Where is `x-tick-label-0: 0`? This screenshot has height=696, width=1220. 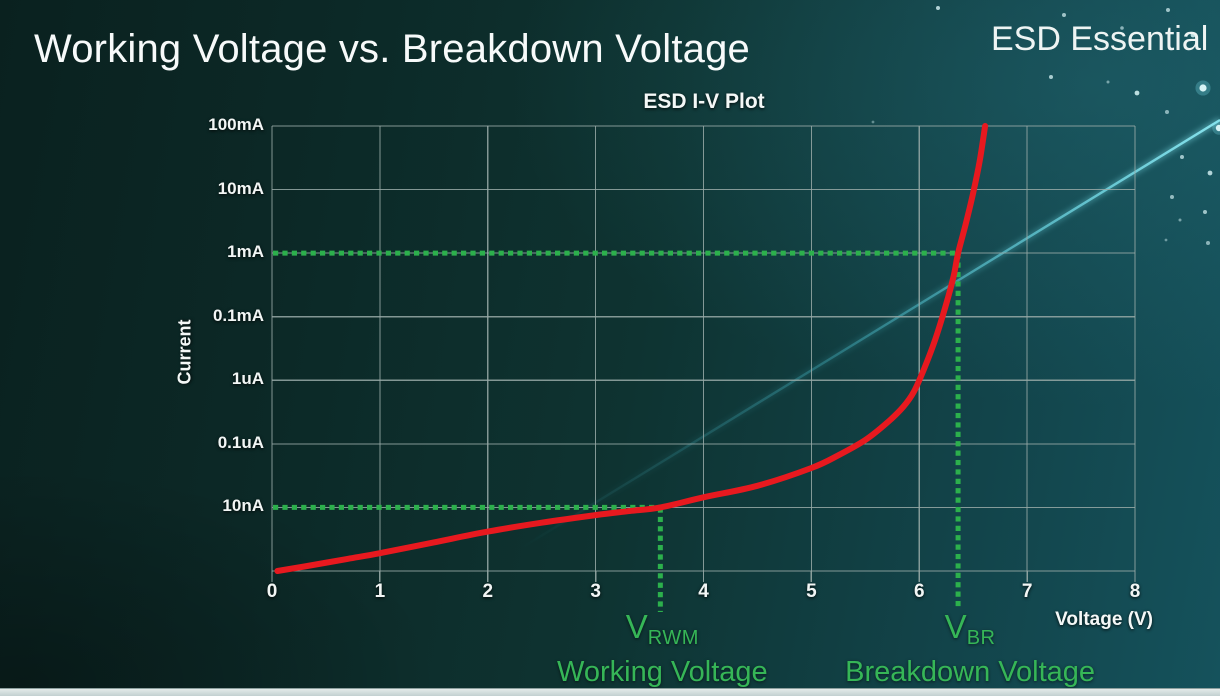 x-tick-label-0: 0 is located at coordinates (272, 591).